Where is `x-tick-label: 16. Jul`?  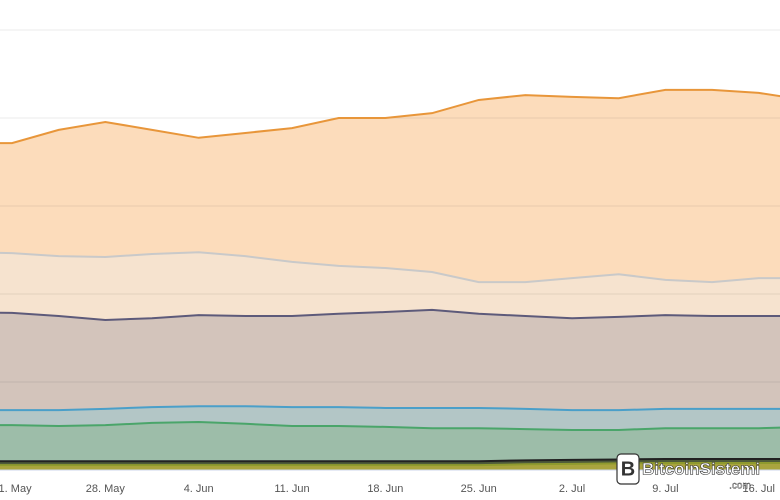 x-tick-label: 16. Jul is located at coordinates (759, 489).